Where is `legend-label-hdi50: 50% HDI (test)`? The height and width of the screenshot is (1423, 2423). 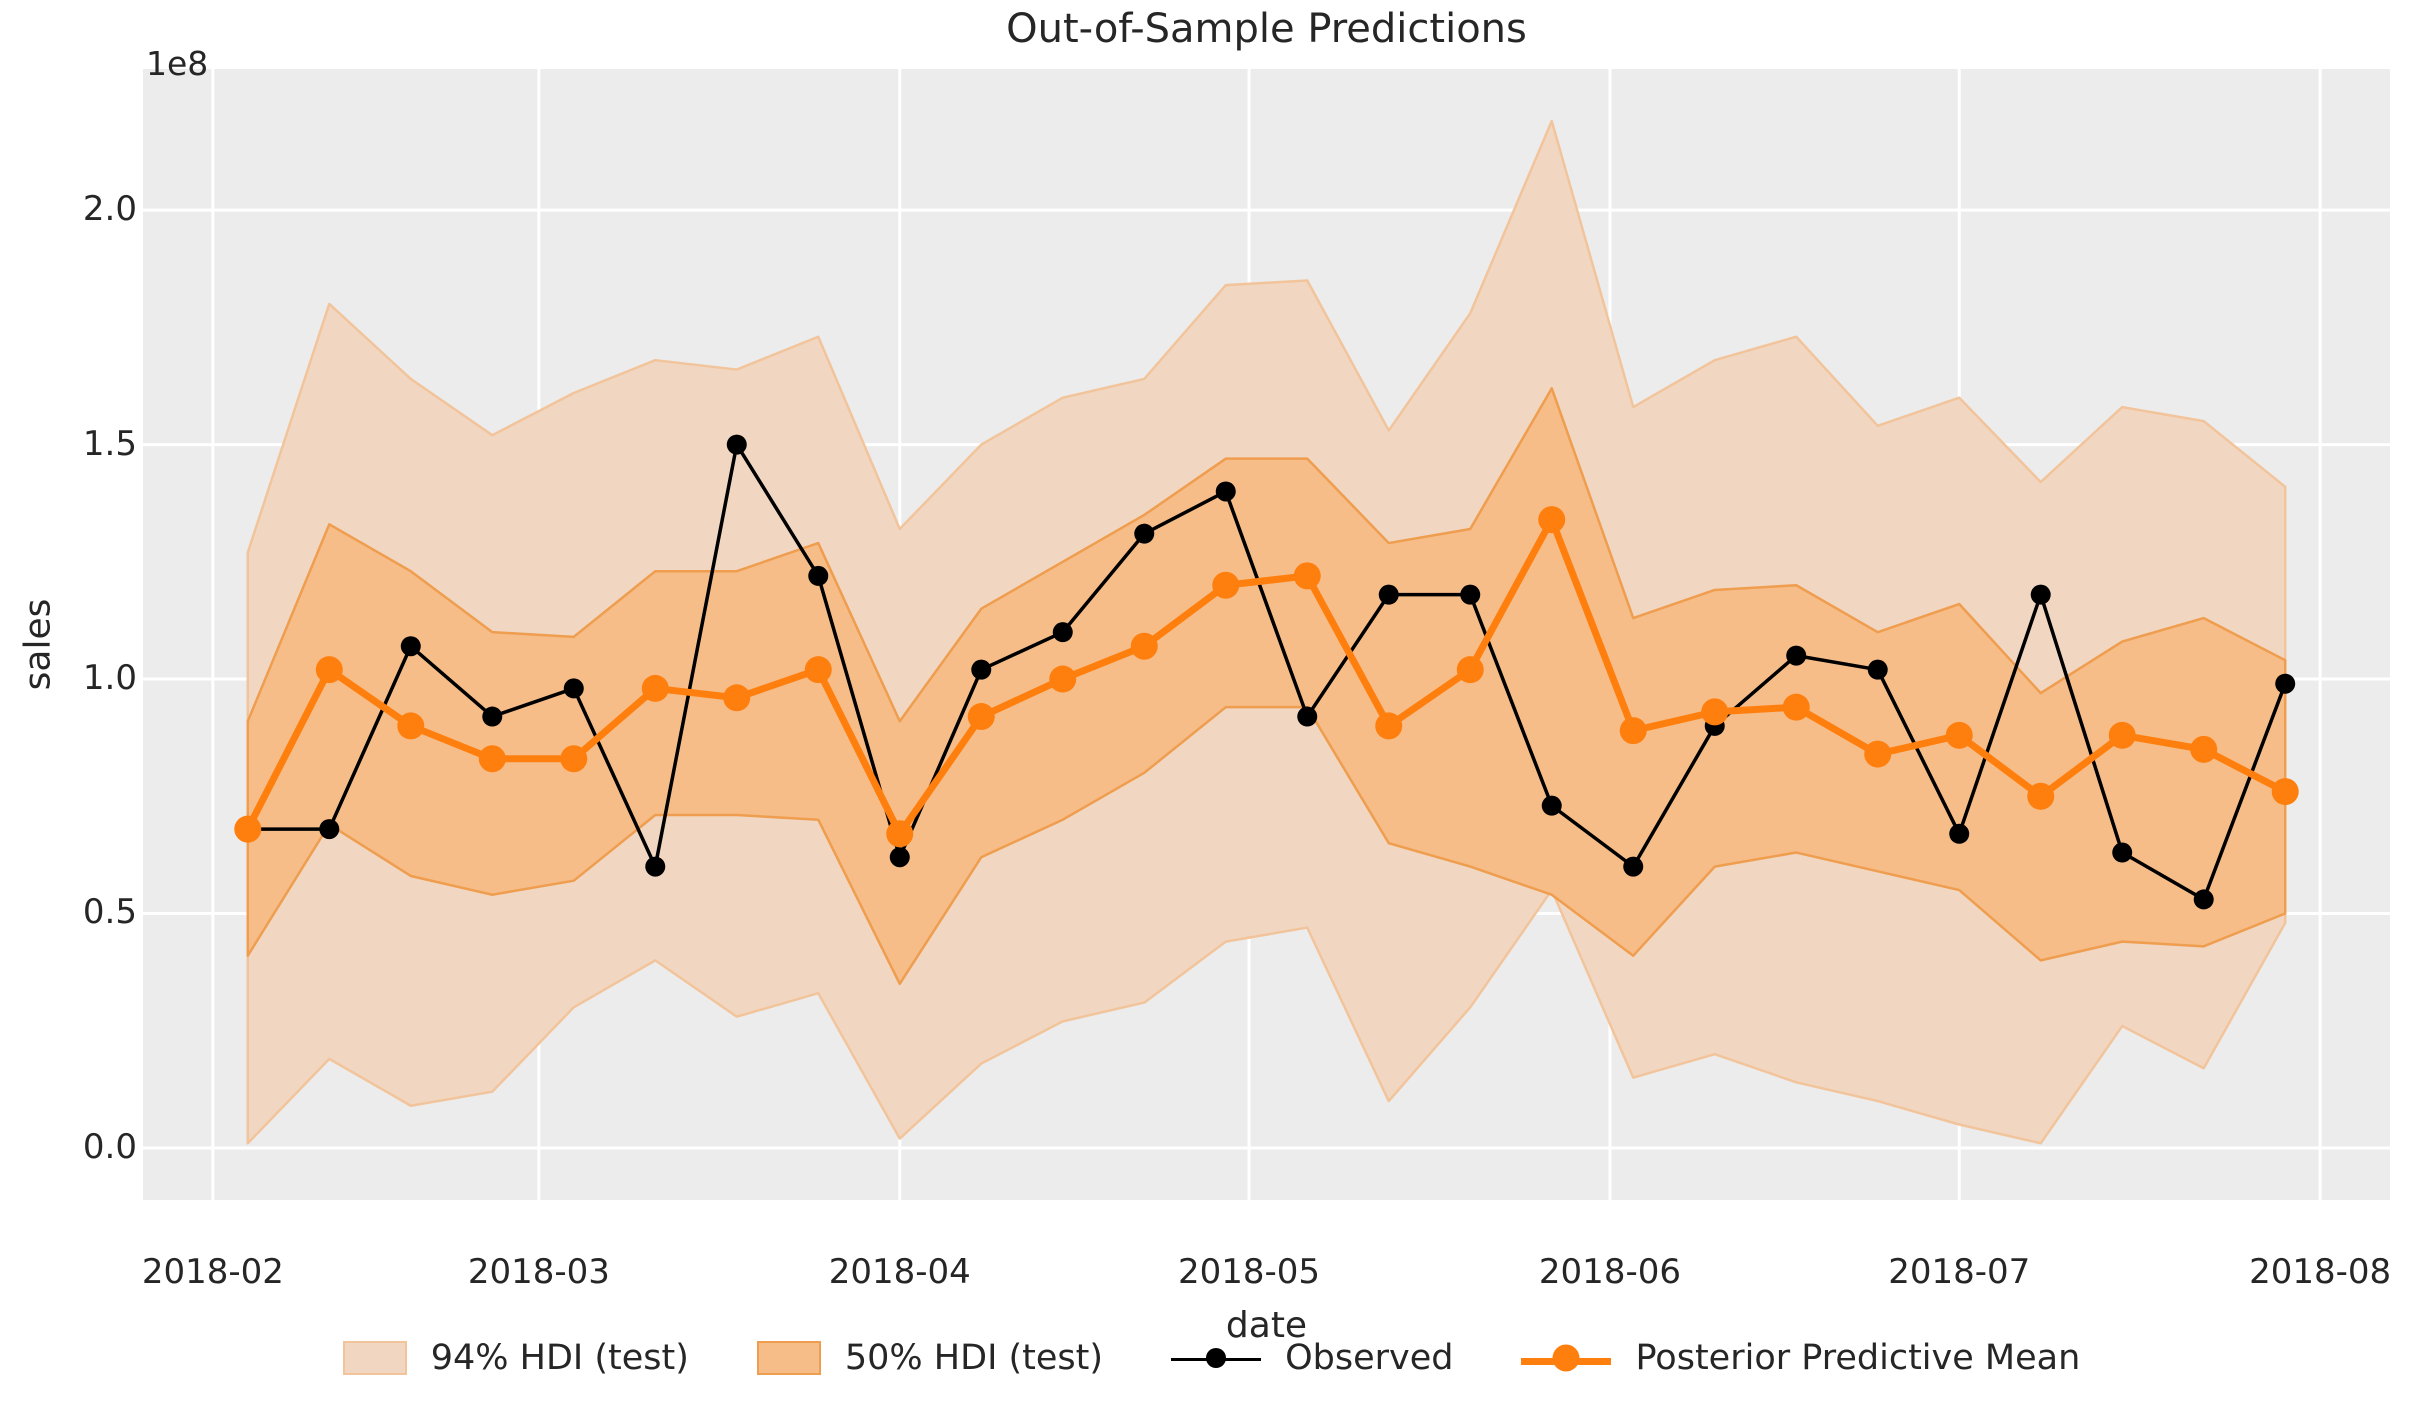
legend-label-hdi50: 50% HDI (test) is located at coordinates (974, 1358).